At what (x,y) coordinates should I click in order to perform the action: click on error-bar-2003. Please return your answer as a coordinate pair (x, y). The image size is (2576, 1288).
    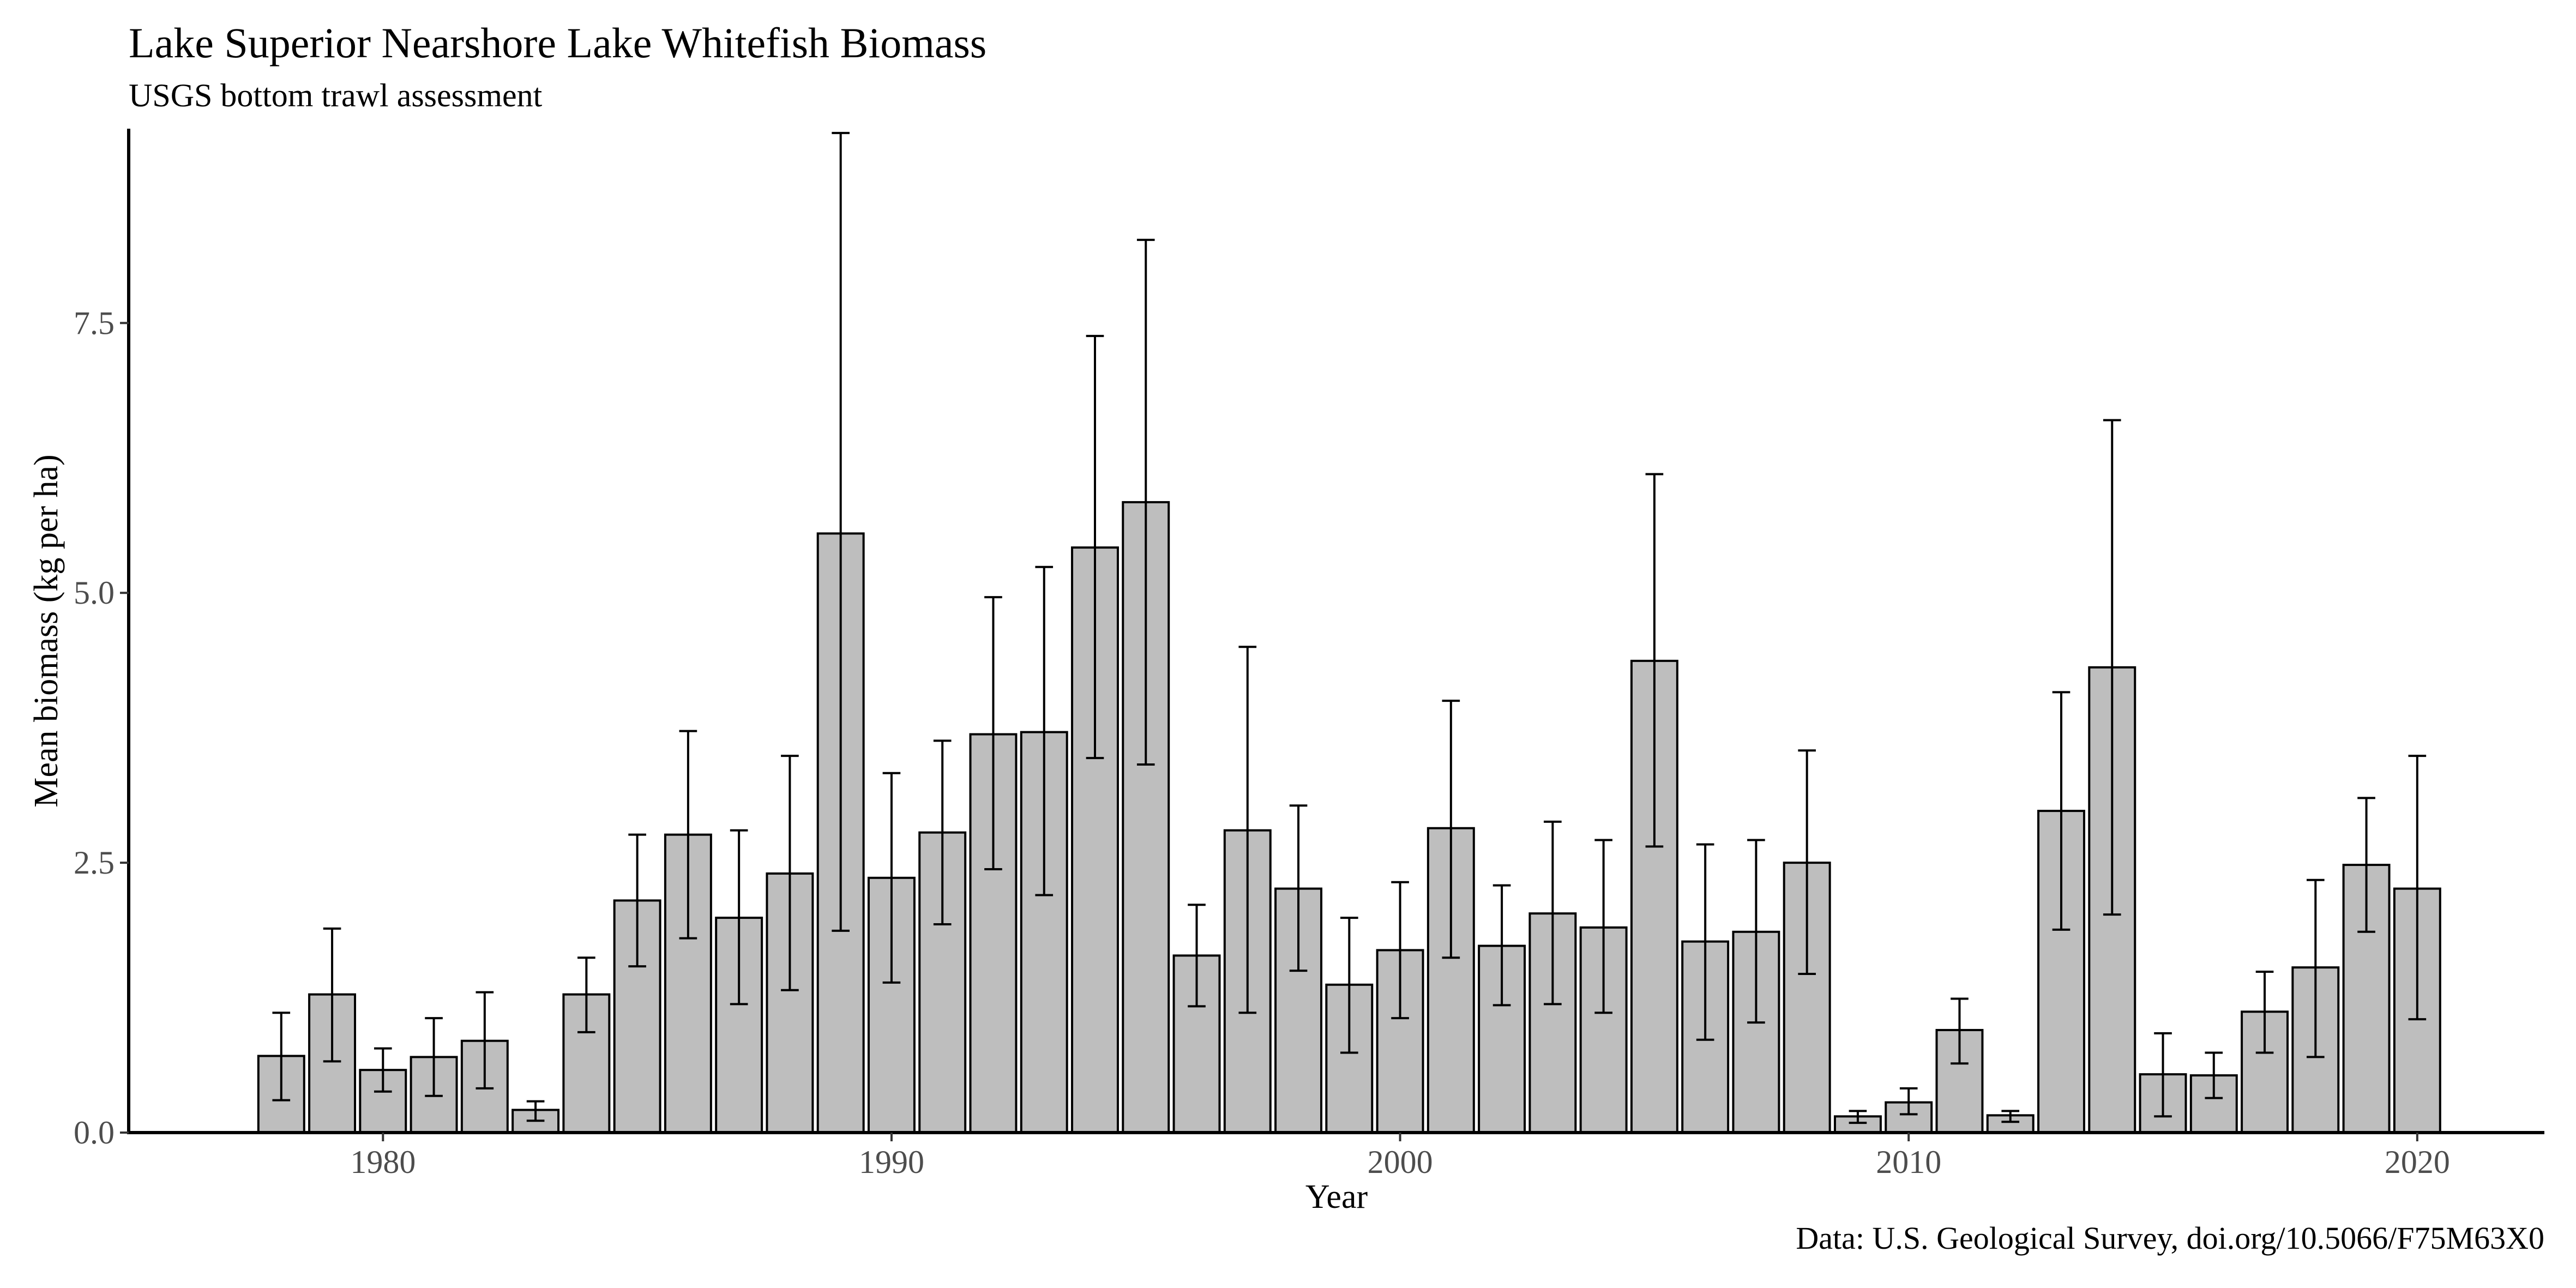
    Looking at the image, I should click on (1553, 913).